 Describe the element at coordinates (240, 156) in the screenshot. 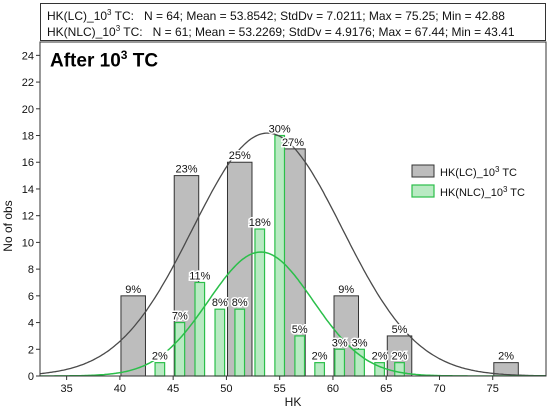

I see `lc-bar-label: 25%` at that location.